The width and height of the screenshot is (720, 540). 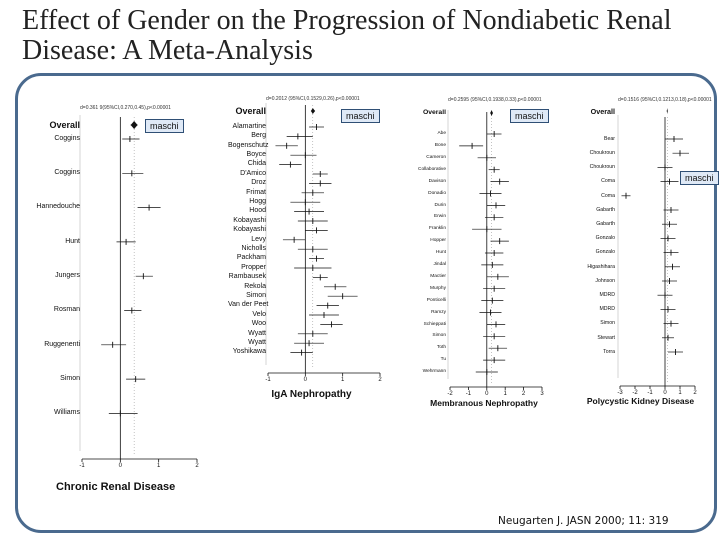 I want to click on study-label: Woo, so click(x=258, y=324).